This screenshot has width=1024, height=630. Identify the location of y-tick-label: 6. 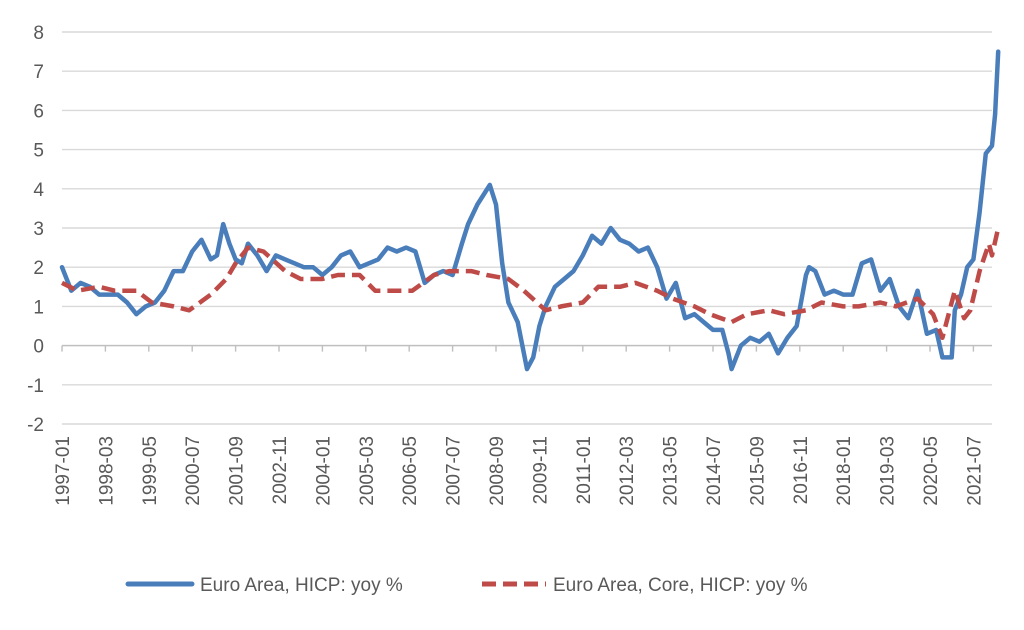
(38, 111).